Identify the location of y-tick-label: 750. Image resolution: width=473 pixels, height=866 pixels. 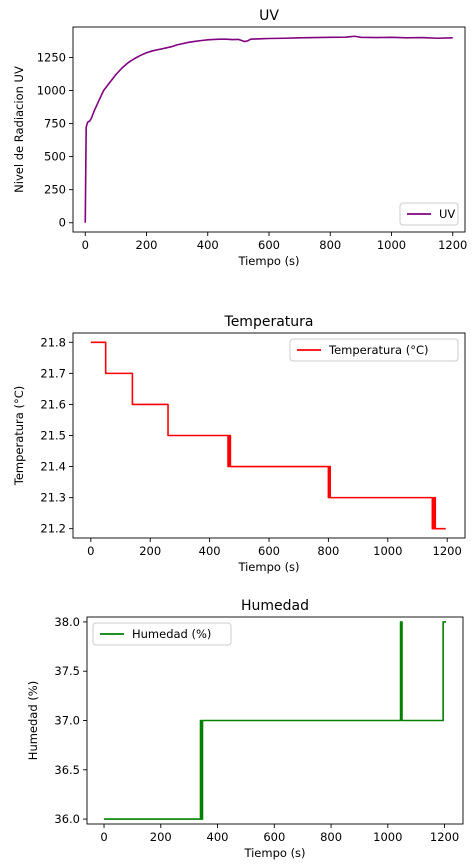
(55, 124).